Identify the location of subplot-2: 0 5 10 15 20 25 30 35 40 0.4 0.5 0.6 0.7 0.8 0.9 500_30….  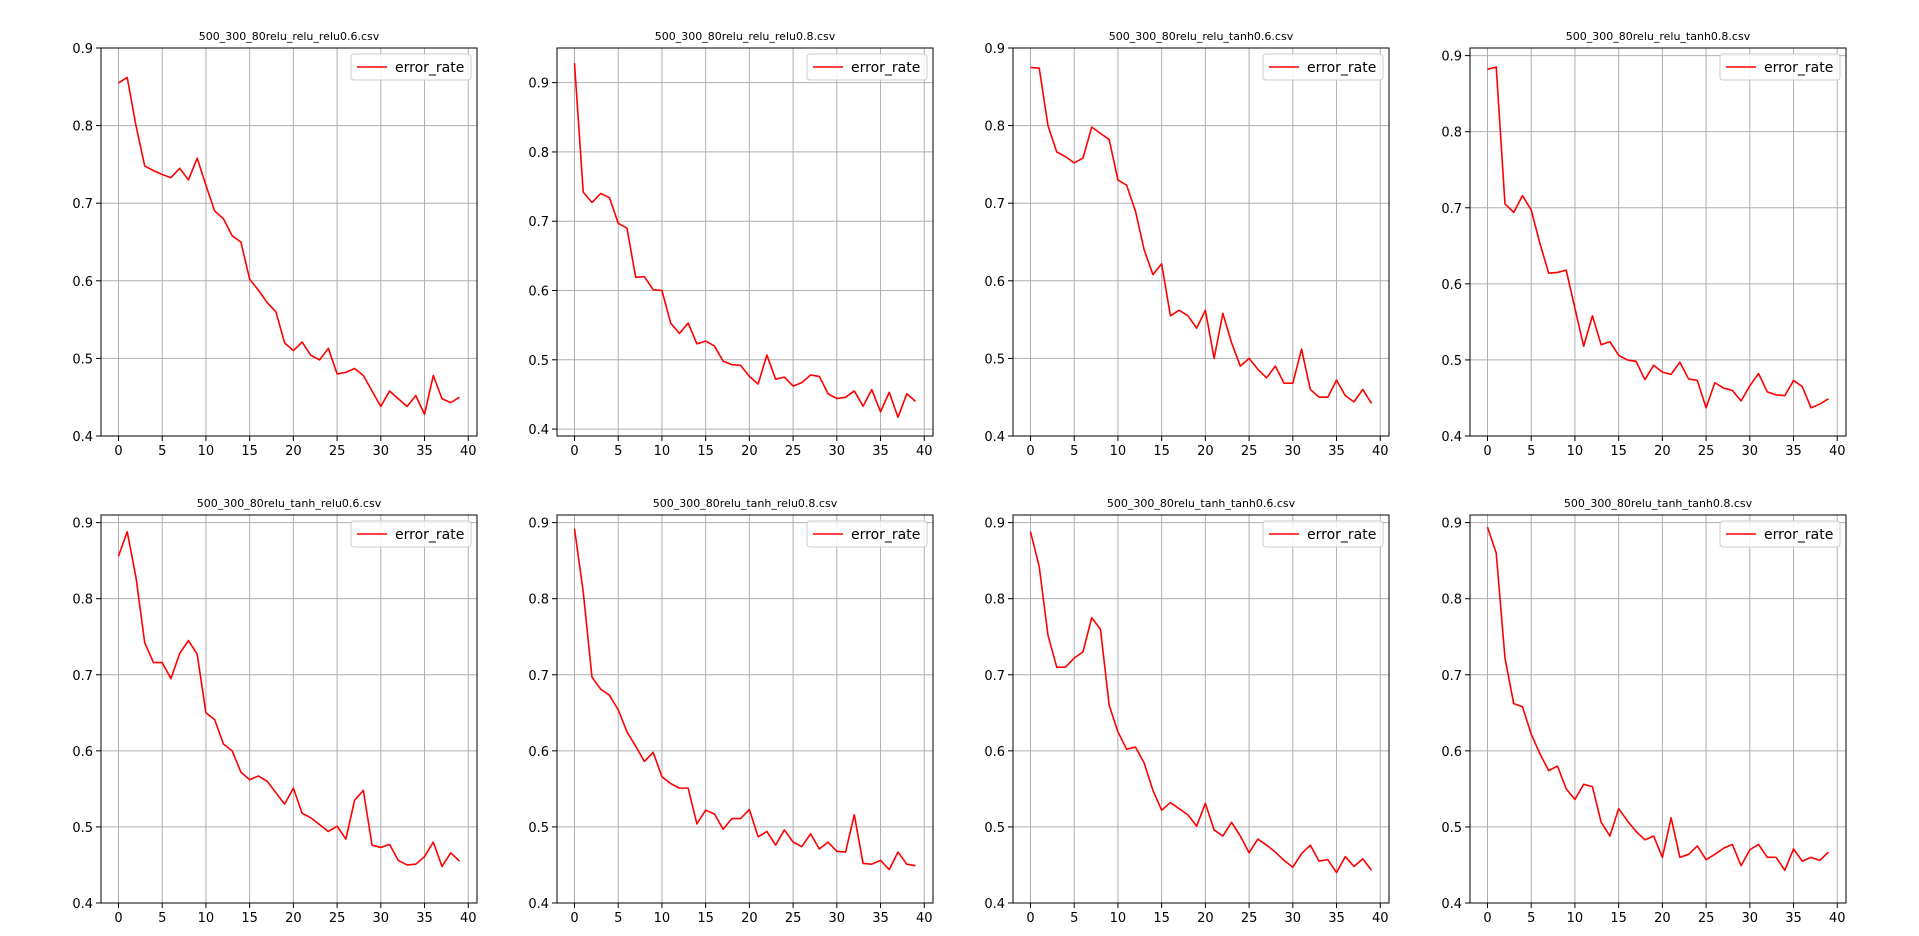
(731, 244).